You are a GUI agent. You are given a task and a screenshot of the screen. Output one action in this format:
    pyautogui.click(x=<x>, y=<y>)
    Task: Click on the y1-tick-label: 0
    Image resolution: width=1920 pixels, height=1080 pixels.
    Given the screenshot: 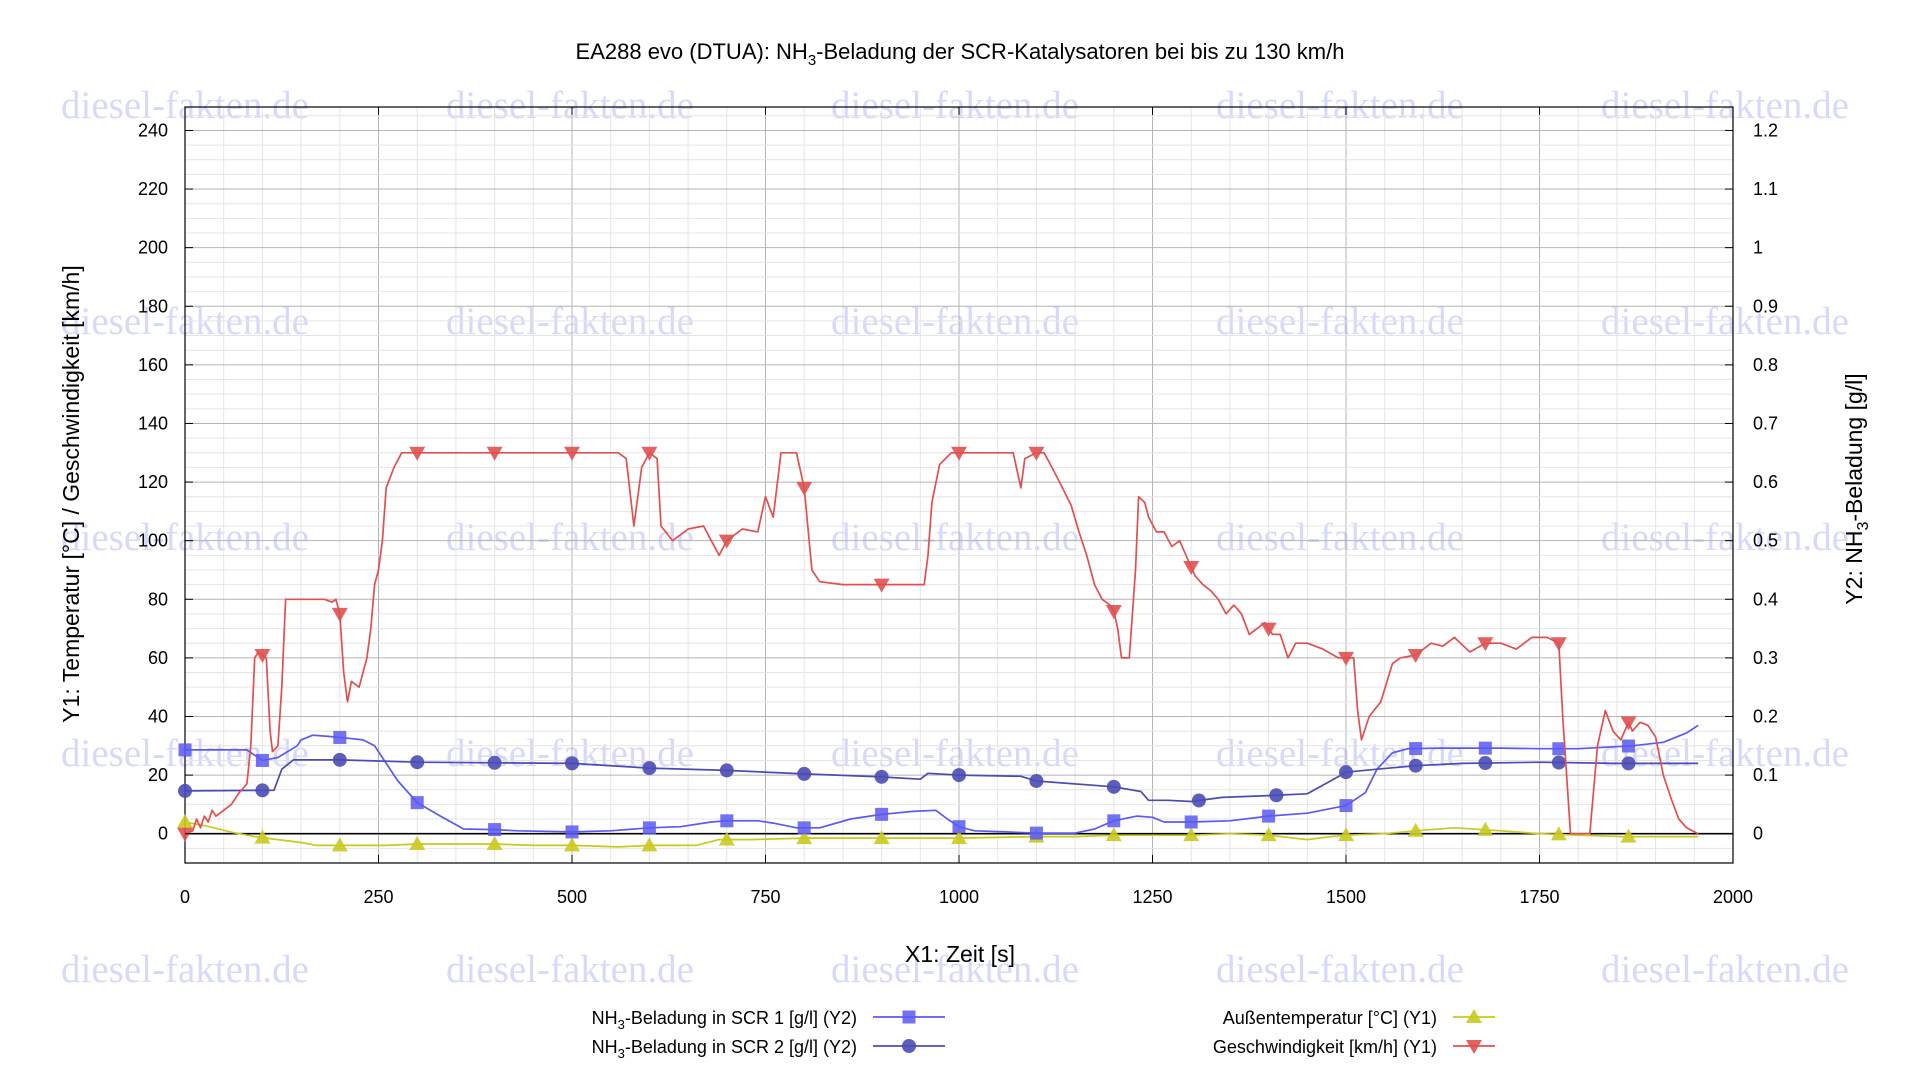 What is the action you would take?
    pyautogui.click(x=163, y=834)
    